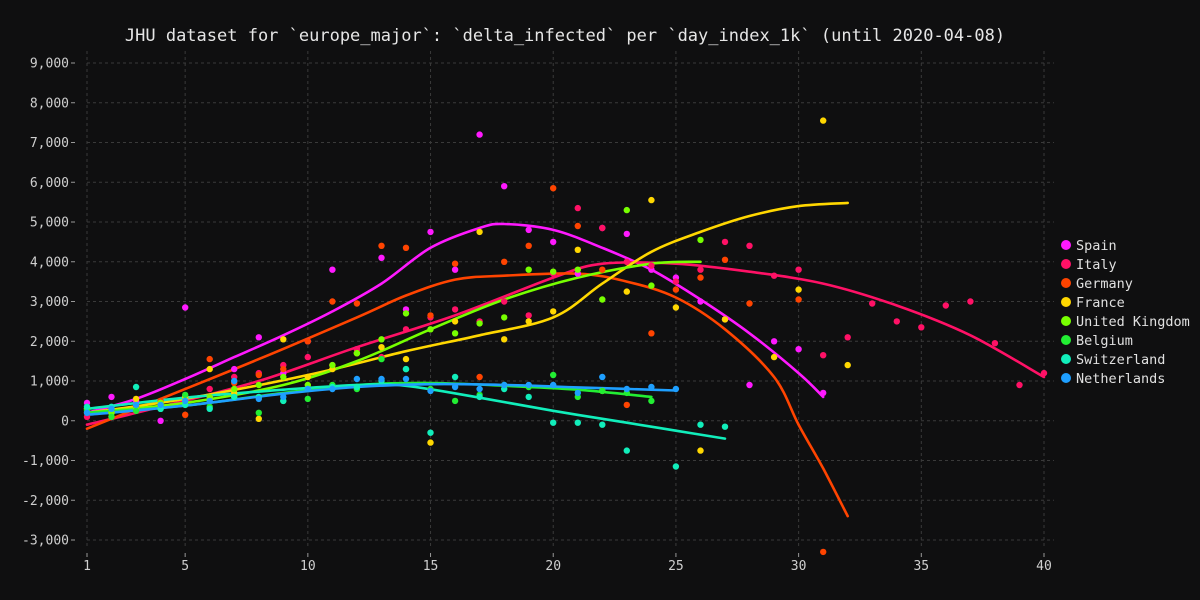 The image size is (1200, 600). I want to click on legend-marker-germany, so click(1066, 283).